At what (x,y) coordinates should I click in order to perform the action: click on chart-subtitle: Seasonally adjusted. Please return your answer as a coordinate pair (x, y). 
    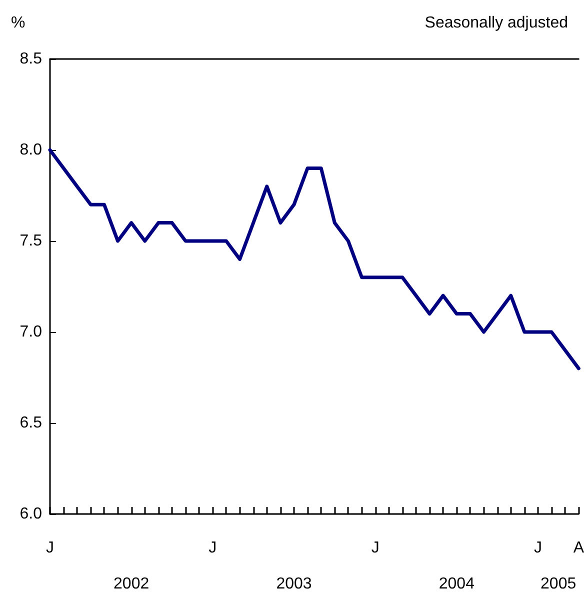
    Looking at the image, I should click on (496, 23).